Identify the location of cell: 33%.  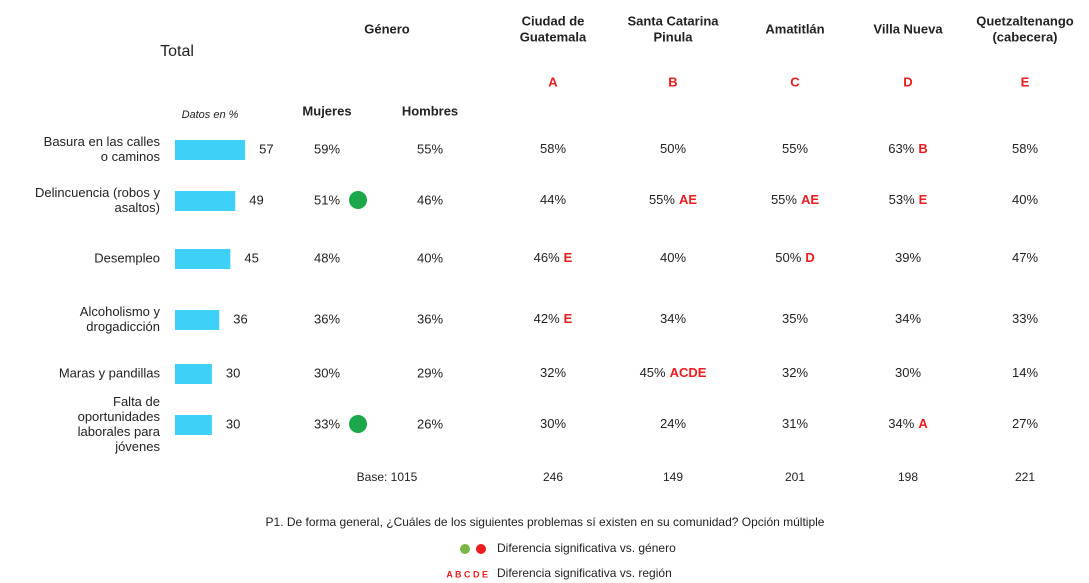
(1025, 318).